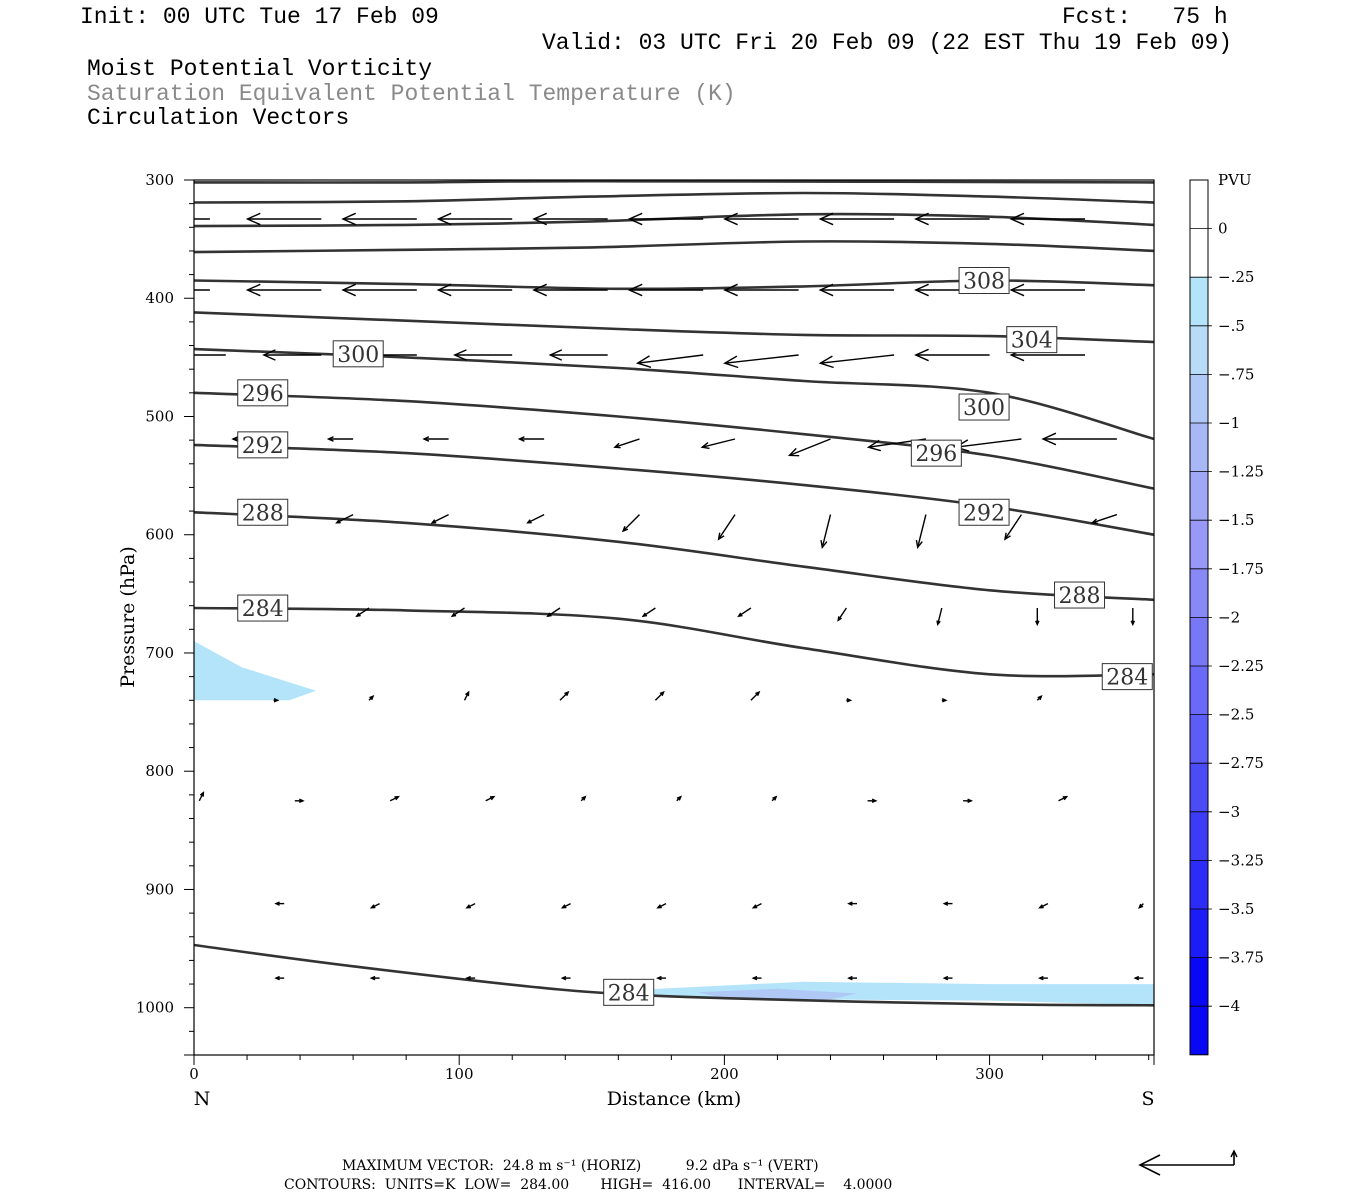  Describe the element at coordinates (259, 17) in the screenshot. I see `init-time: Init: 00 UTC Tue 17 Feb 09` at that location.